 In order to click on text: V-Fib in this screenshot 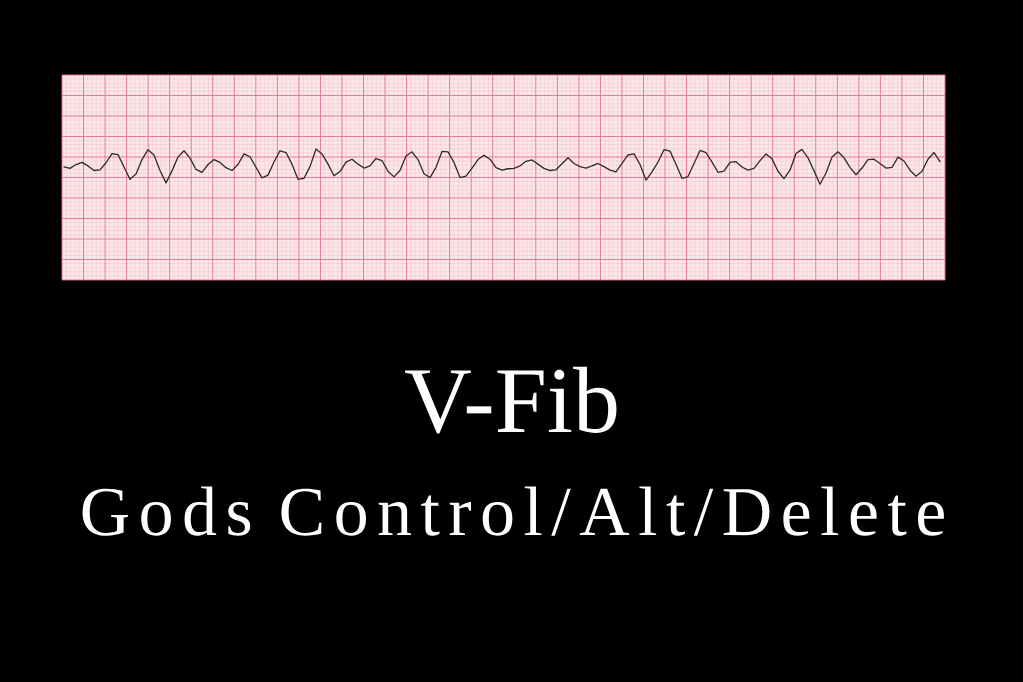, I will do `click(511, 400)`.